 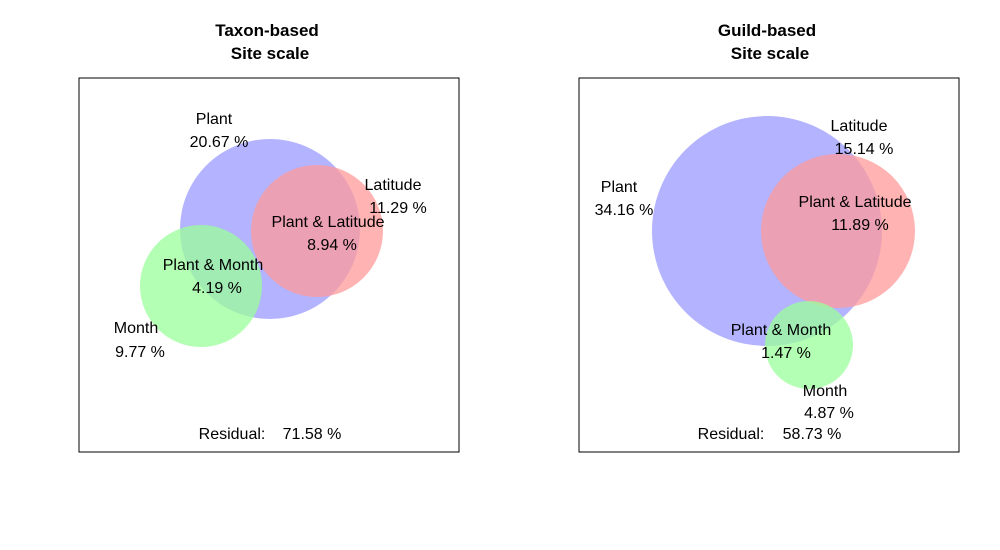 I want to click on panel-2-plant-label: Plant, so click(x=619, y=187).